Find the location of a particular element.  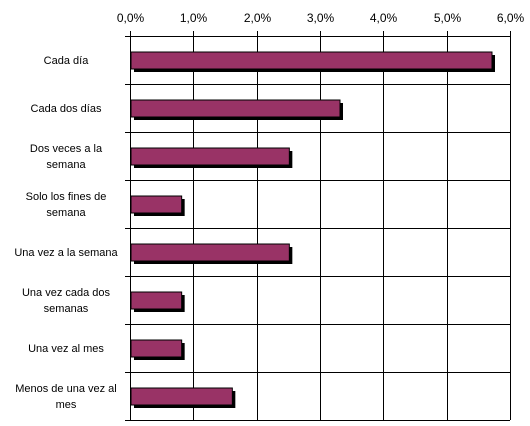

x-tick-label: 2,0% is located at coordinates (258, 18).